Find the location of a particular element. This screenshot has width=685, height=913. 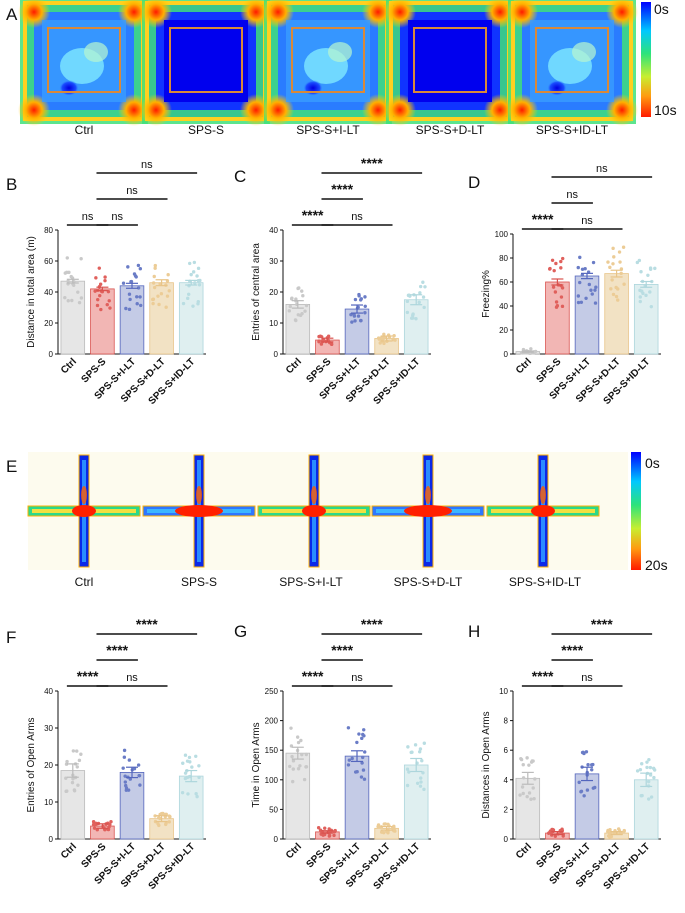

panel-a-label: A is located at coordinates (12, 14).